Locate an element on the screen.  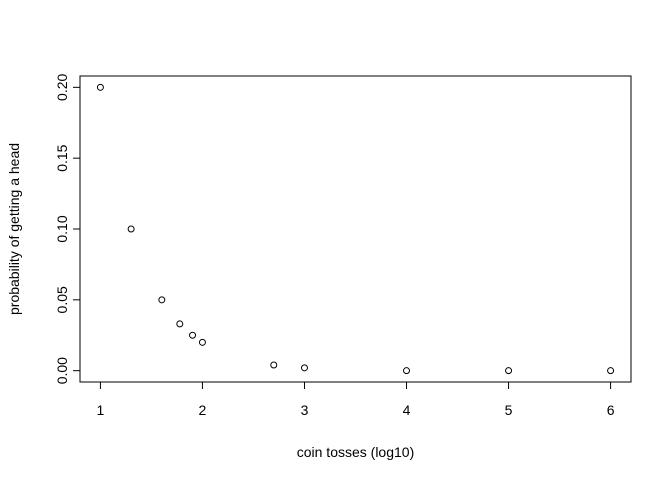
y-tick-label: 0.20 is located at coordinates (62, 86).